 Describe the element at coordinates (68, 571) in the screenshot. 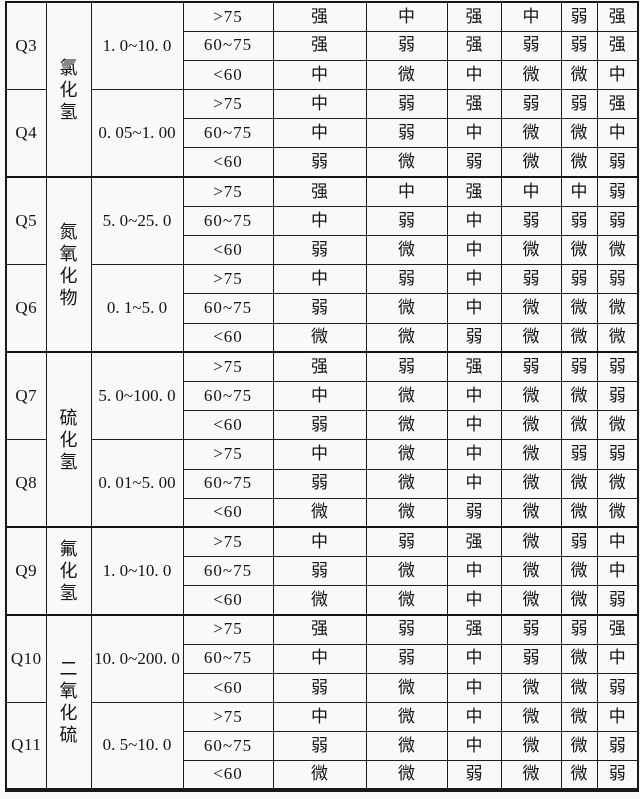

I see `chemical-name-vertical-text: 氟化氢` at that location.